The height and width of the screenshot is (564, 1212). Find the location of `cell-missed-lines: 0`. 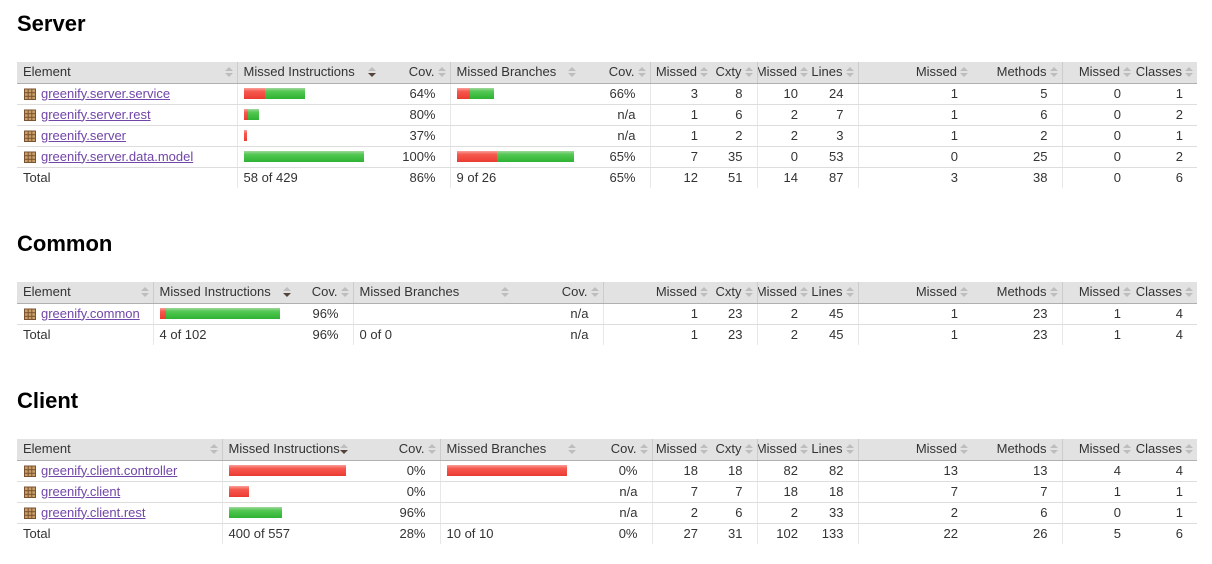

cell-missed-lines: 0 is located at coordinates (784, 157).